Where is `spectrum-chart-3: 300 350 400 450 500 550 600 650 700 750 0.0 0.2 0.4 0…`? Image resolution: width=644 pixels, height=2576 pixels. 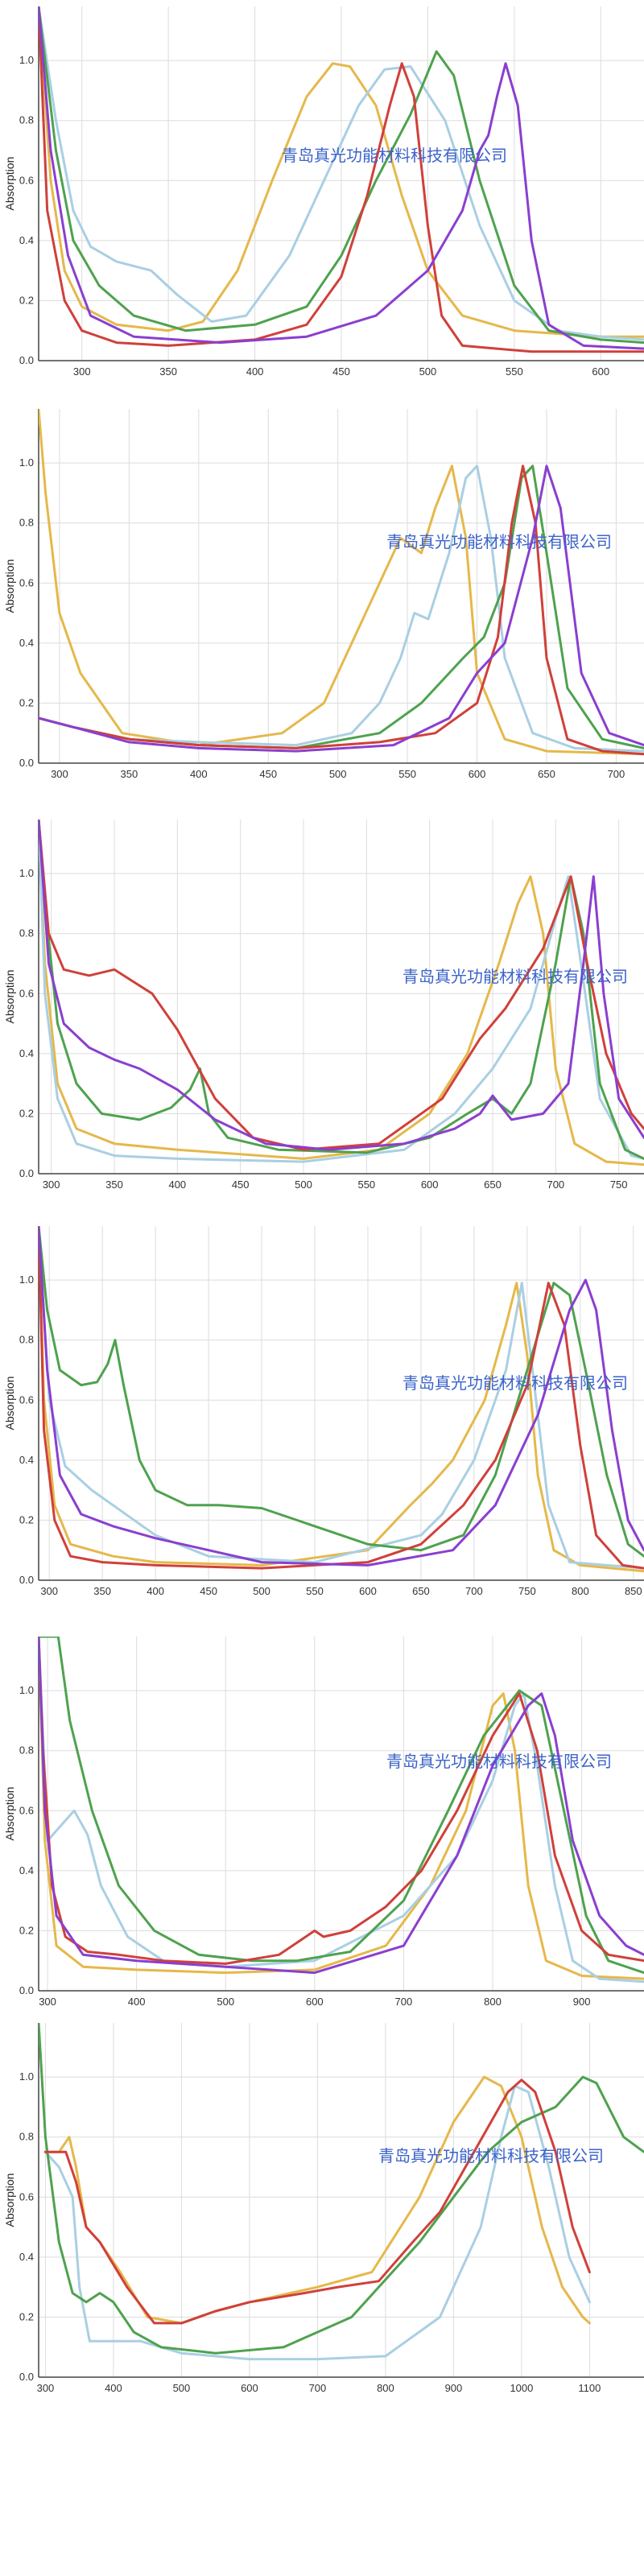
spectrum-chart-3: 300 350 400 450 500 550 600 650 700 750 0.0 0.2 0.4 0… is located at coordinates (322, 1002).